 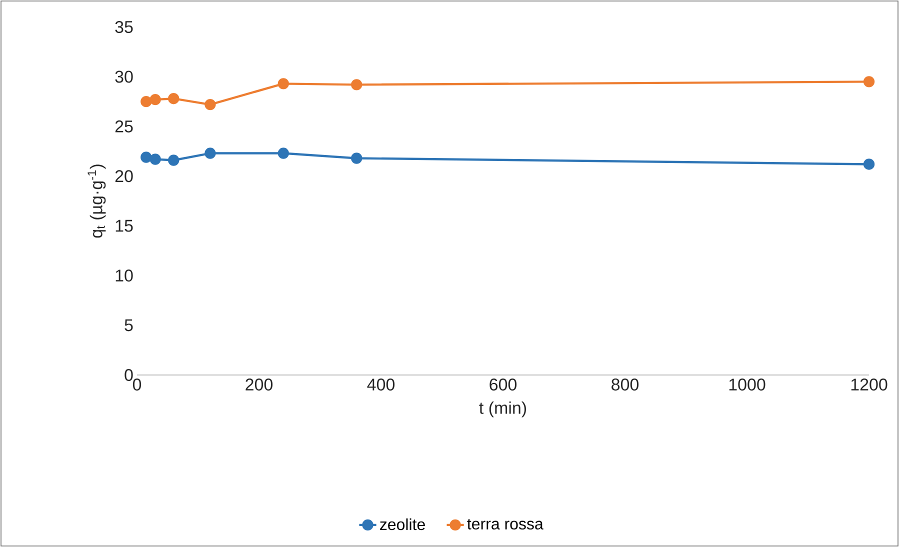 What do you see at coordinates (124, 276) in the screenshot?
I see `y-tick-label: 10` at bounding box center [124, 276].